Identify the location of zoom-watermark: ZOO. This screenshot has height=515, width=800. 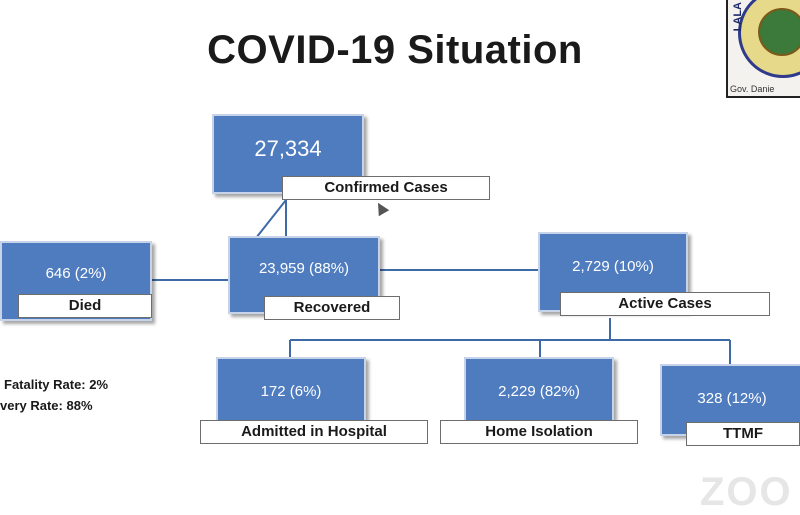
(746, 492).